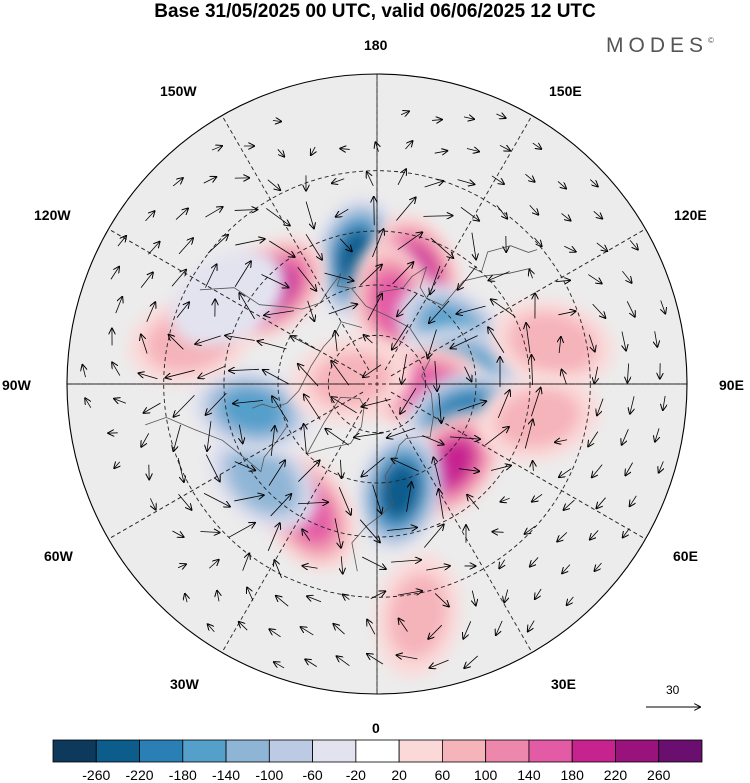 Image resolution: width=750 pixels, height=783 pixels. Describe the element at coordinates (503, 259) in the screenshot. I see `coastline` at that location.